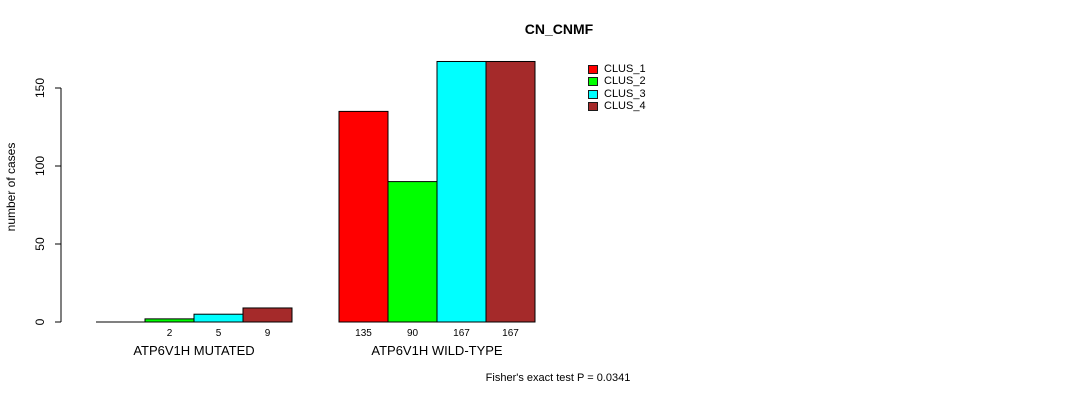  What do you see at coordinates (40, 321) in the screenshot?
I see `y-tick-label: 0` at bounding box center [40, 321].